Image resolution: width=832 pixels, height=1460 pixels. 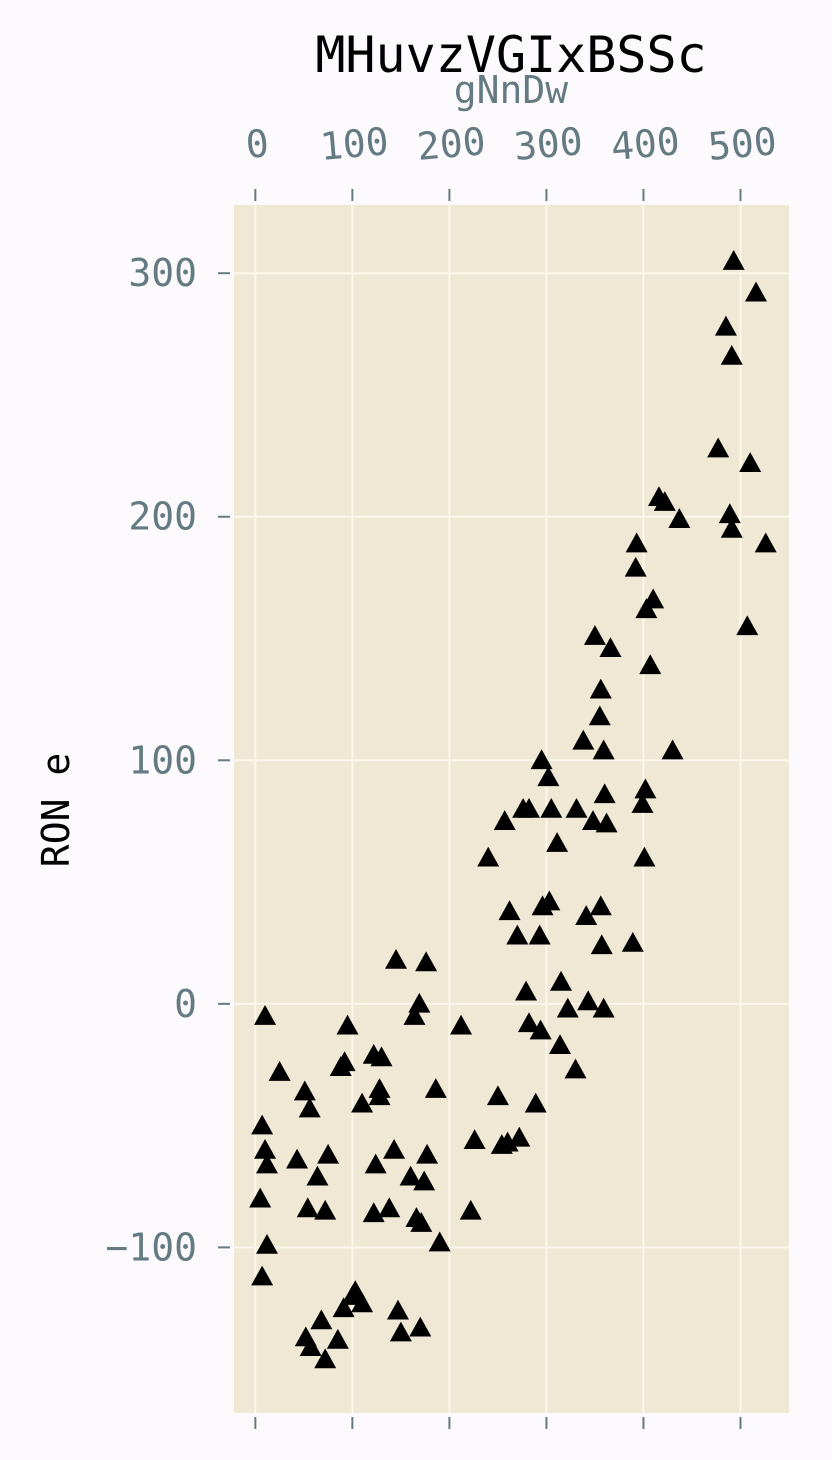 I want to click on y-axis-label: RON e, so click(x=56, y=810).